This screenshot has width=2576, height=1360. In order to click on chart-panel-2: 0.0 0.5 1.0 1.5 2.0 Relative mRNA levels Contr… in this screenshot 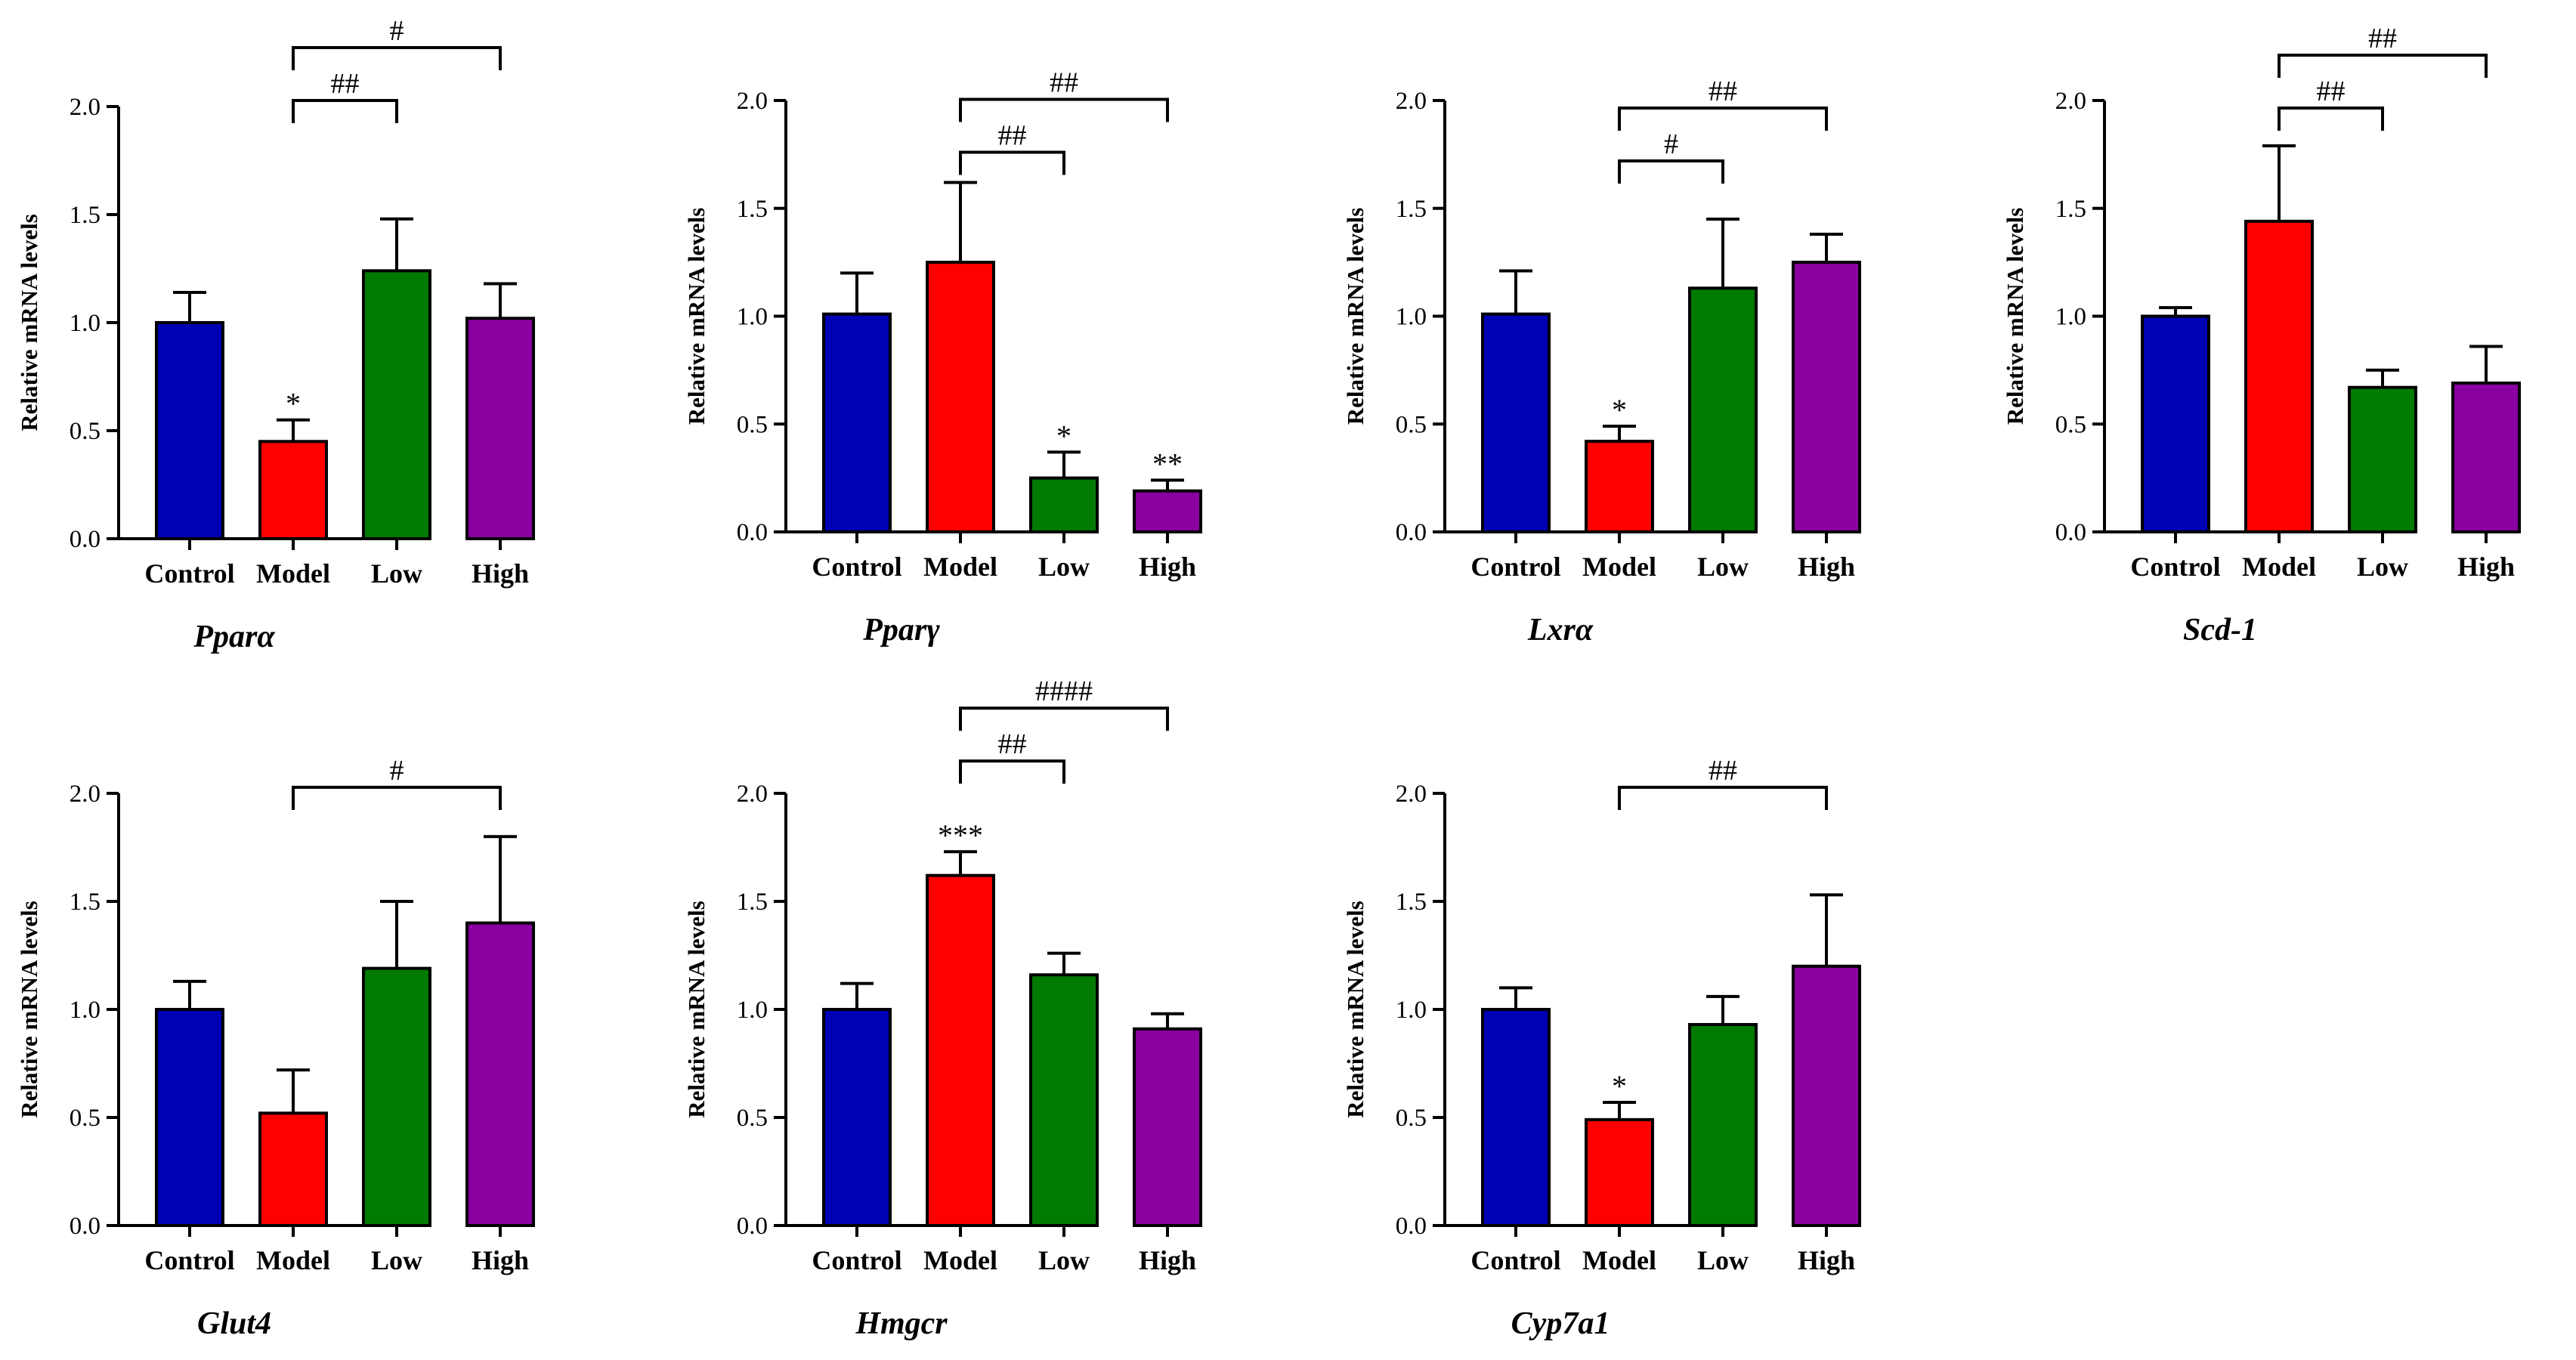, I will do `click(942, 357)`.